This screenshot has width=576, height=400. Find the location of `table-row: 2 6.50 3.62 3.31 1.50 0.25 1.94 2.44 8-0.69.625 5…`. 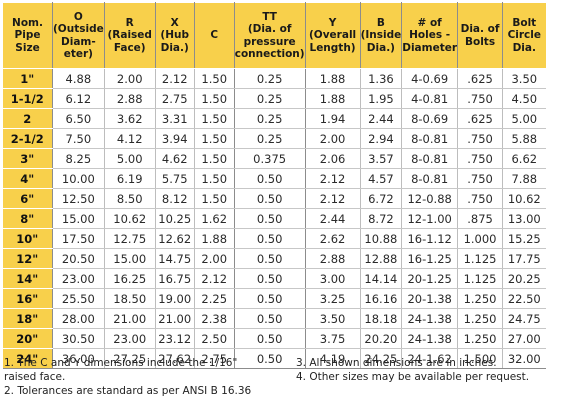

table-row: 2 6.50 3.62 3.31 1.50 0.25 1.94 2.44 8-0.69.625 5… is located at coordinates (274, 118).